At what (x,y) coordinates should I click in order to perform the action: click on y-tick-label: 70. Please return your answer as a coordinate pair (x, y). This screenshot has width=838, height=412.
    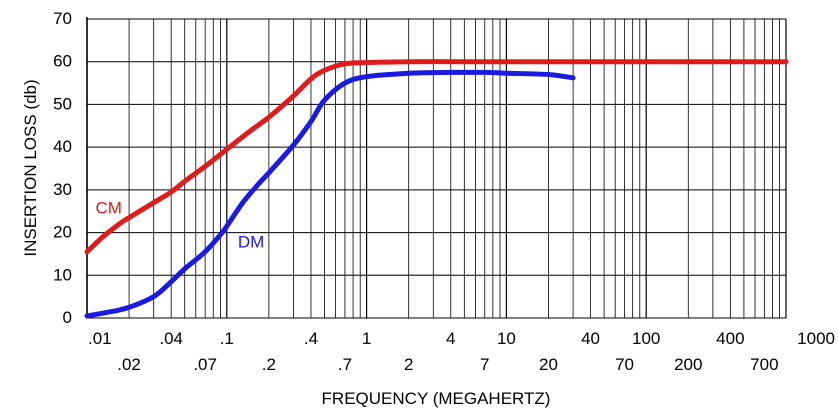
    Looking at the image, I should click on (62, 18).